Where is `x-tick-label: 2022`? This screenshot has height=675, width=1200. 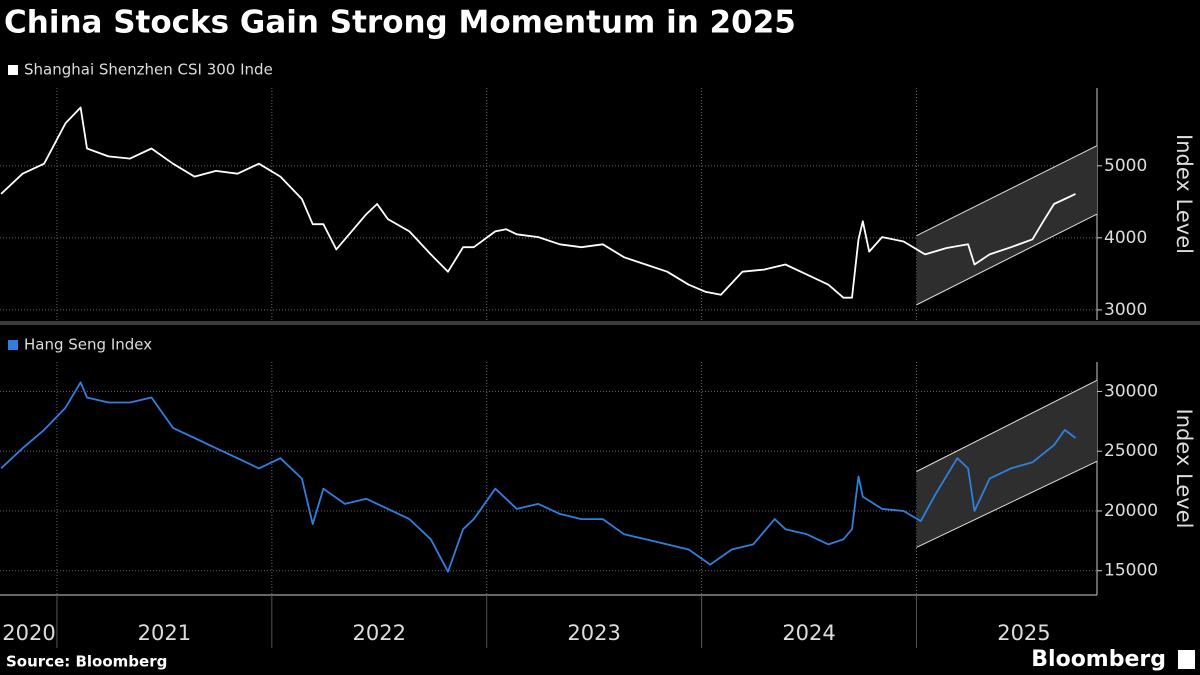
x-tick-label: 2022 is located at coordinates (379, 633).